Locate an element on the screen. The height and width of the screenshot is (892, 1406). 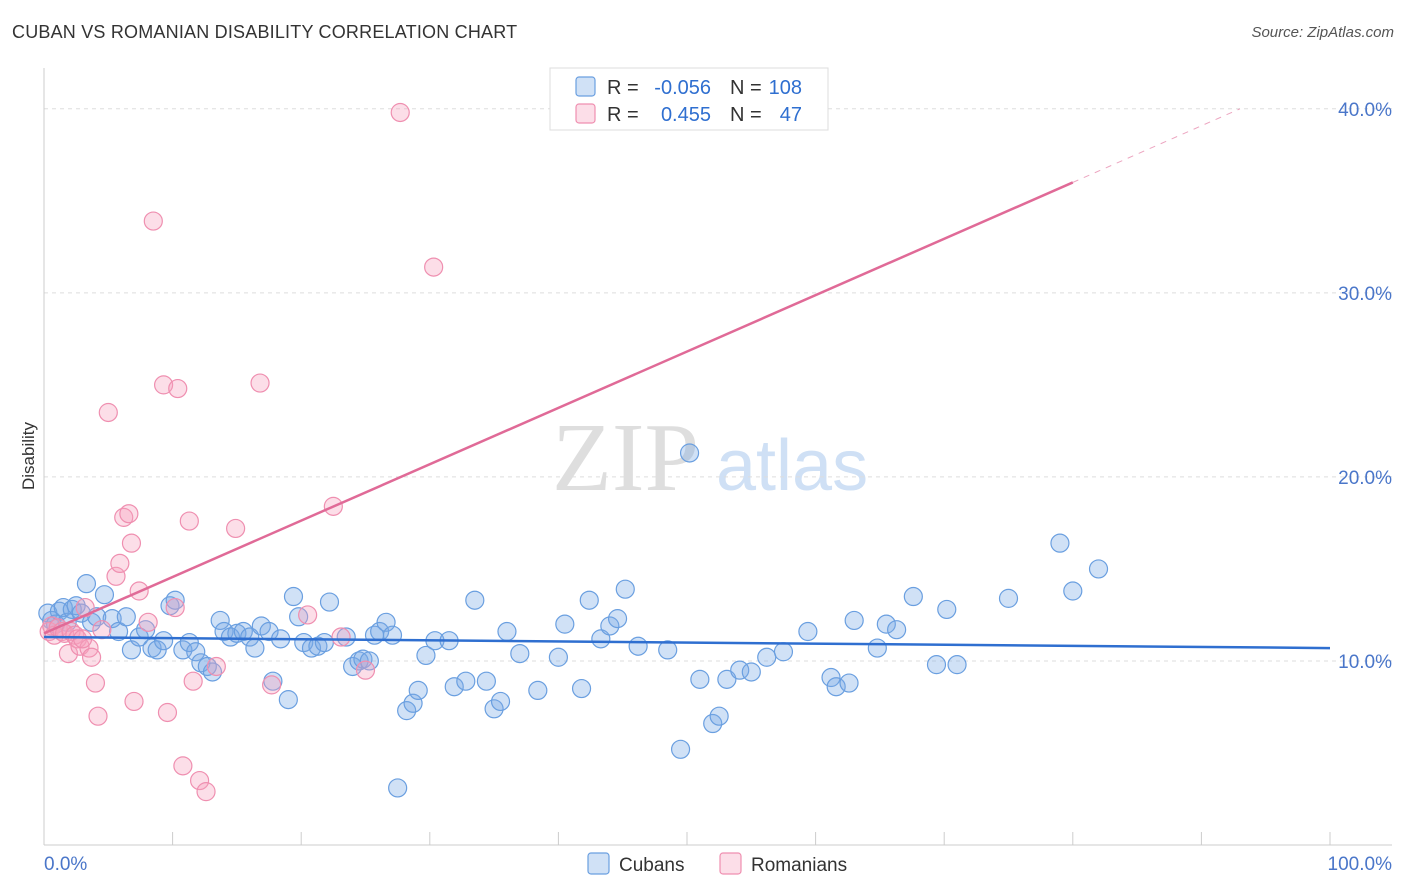
x-tick-label-max: 100.0% is located at coordinates (1360, 864).